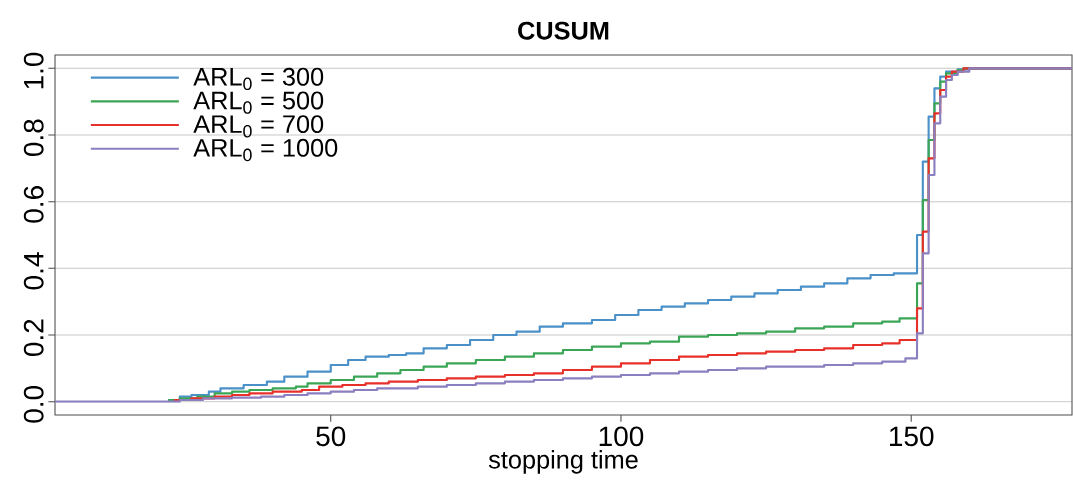 Image resolution: width=1073 pixels, height=490 pixels. I want to click on y-tick-label: 0.0, so click(33, 404).